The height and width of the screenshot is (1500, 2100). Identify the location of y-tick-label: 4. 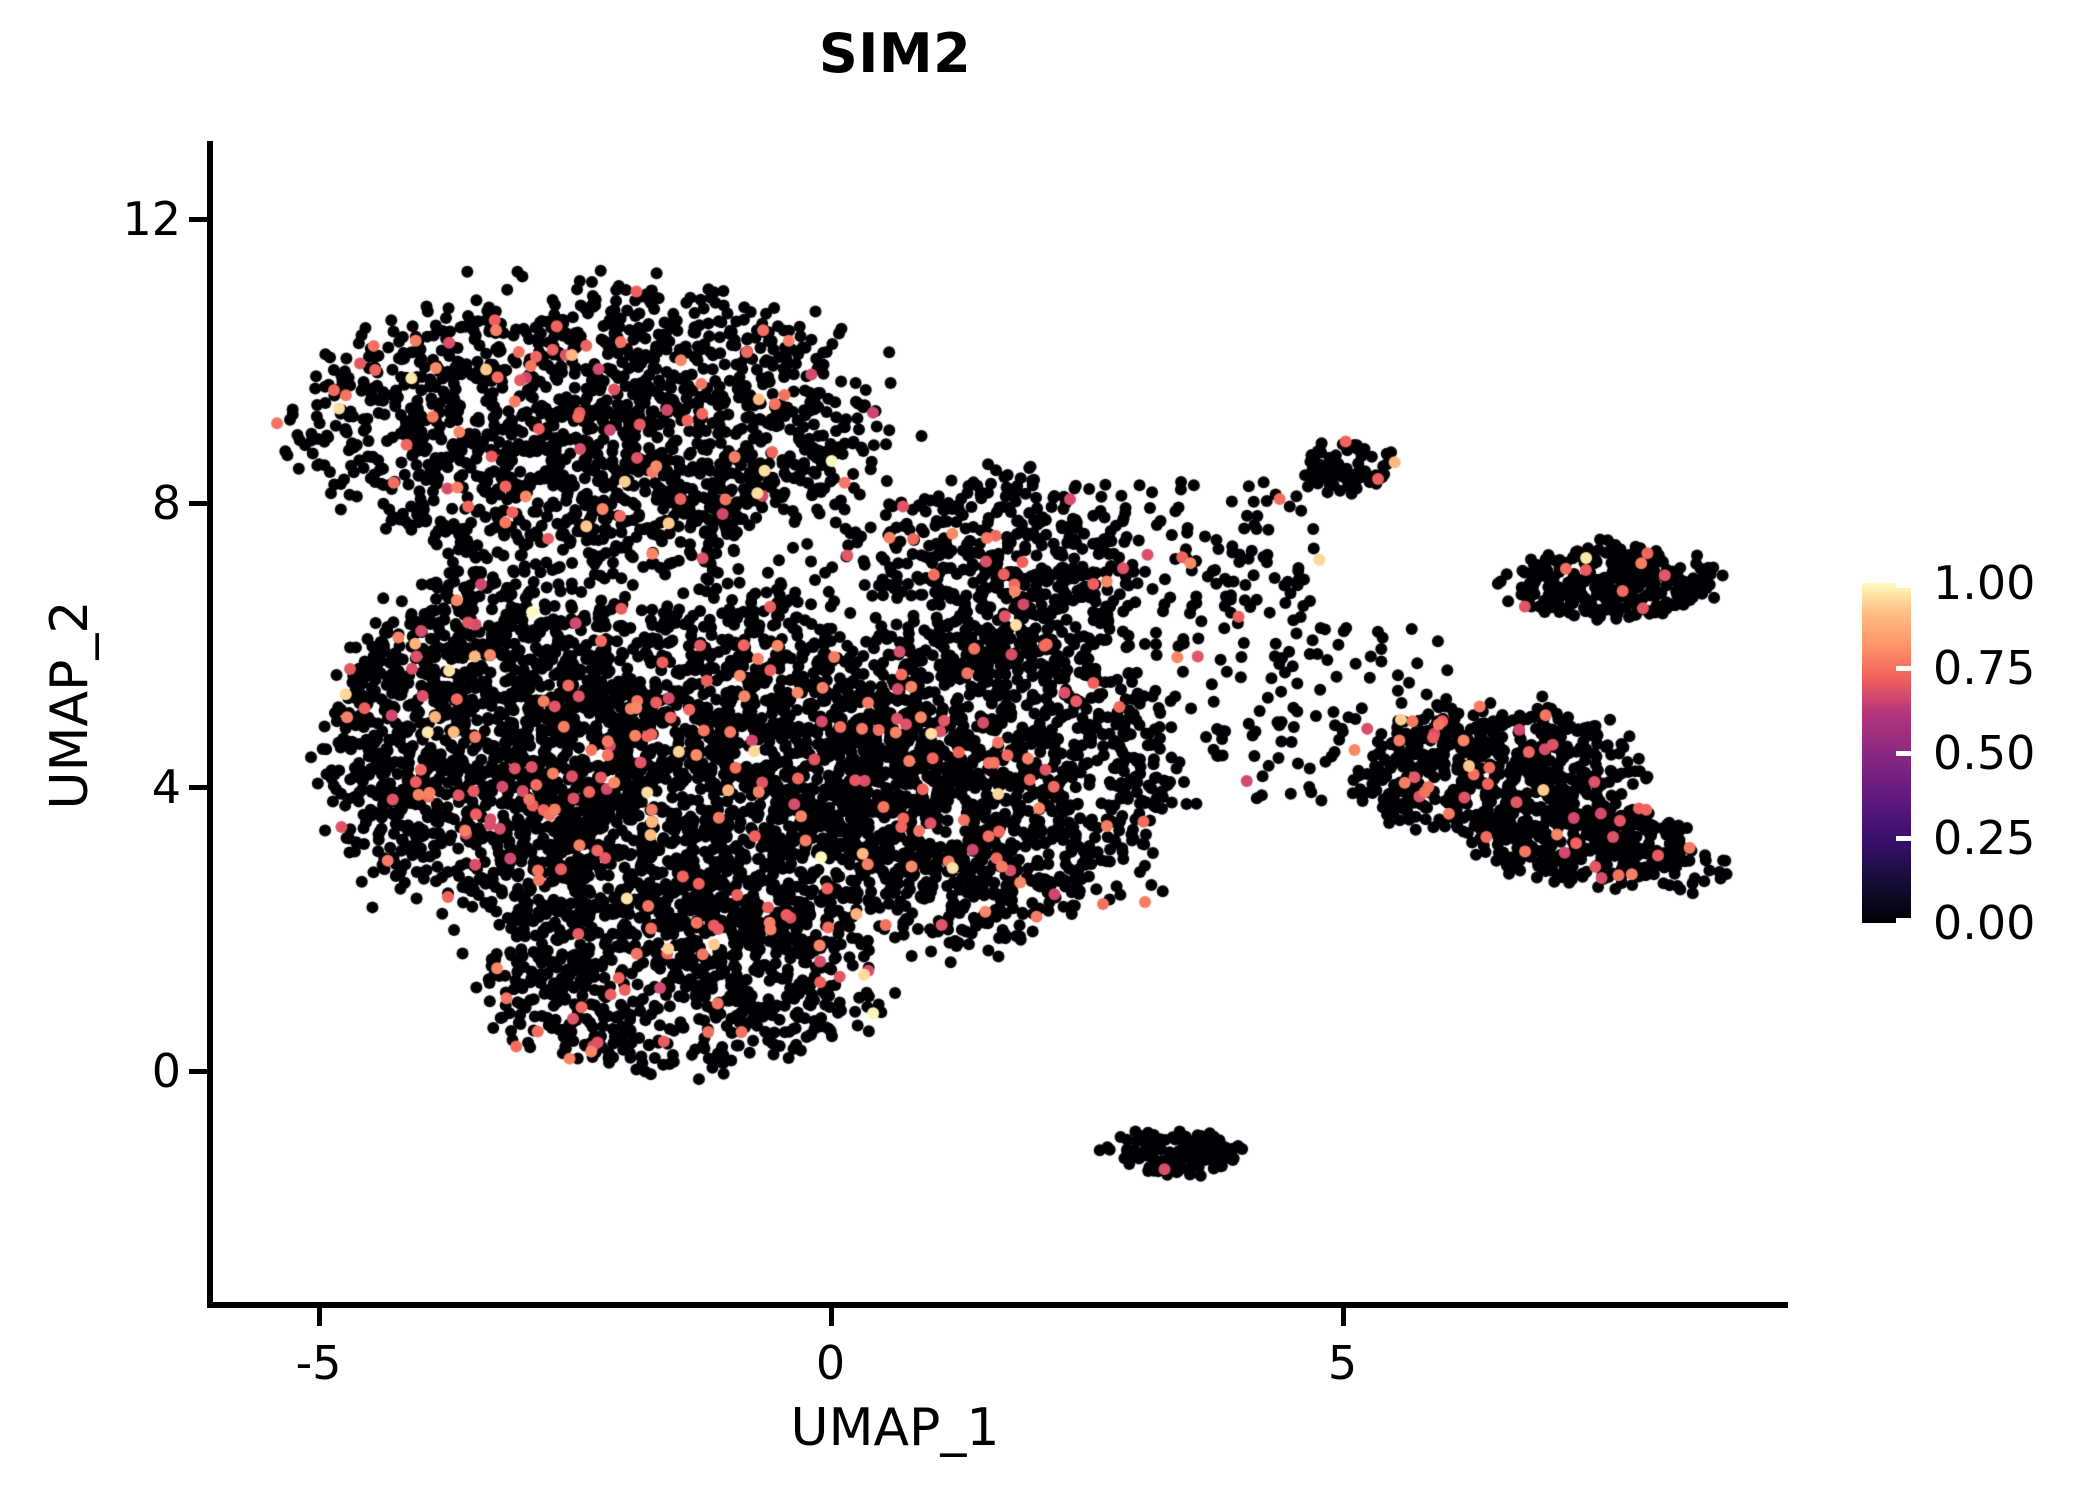
(166, 786).